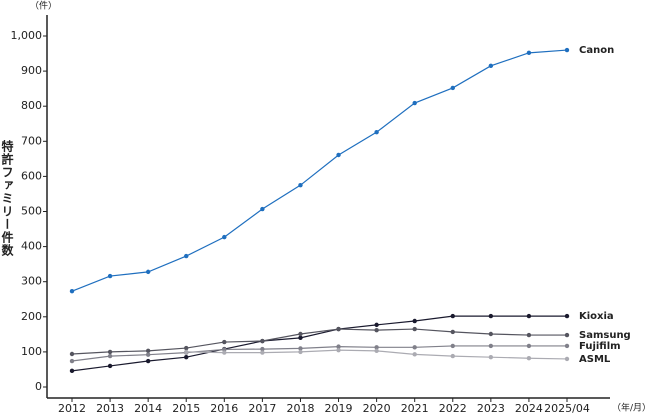  I want to click on series-label: Samsung, so click(605, 335).